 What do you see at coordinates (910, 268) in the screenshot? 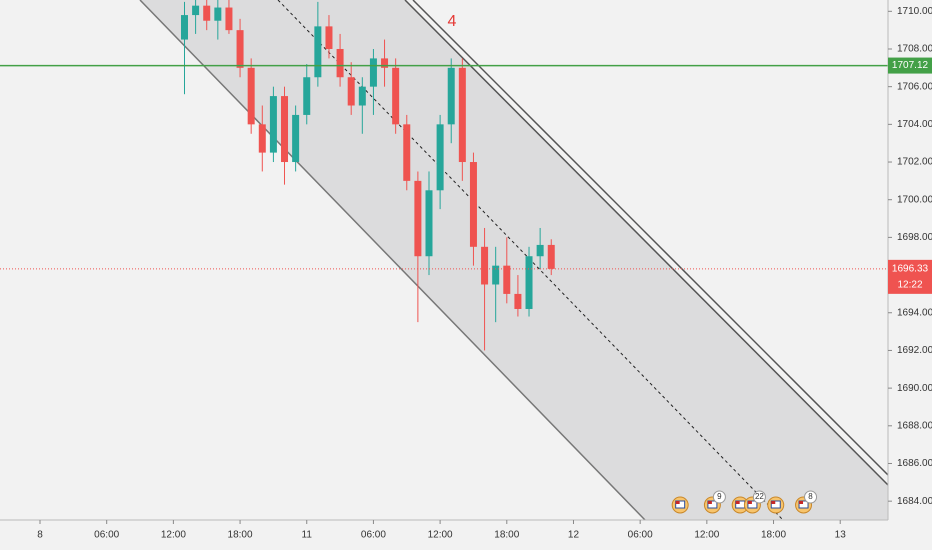
I see `last-price-label: 1696.33` at bounding box center [910, 268].